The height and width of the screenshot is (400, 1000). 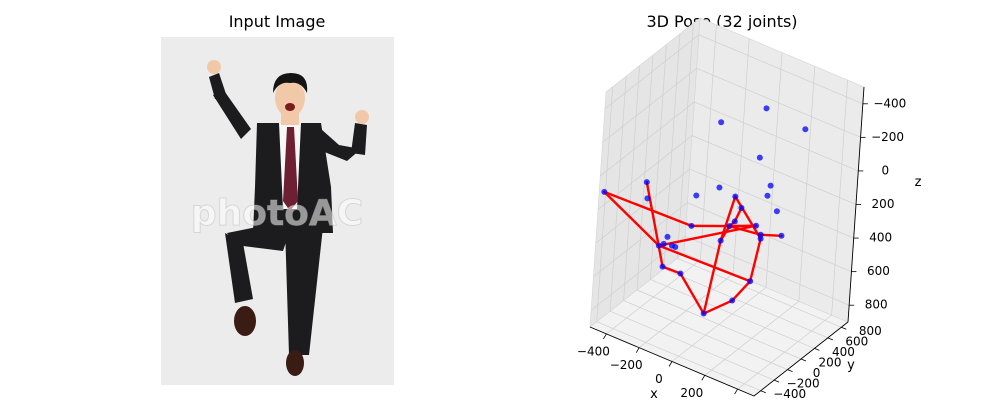 I want to click on left-fist, so click(x=214, y=67).